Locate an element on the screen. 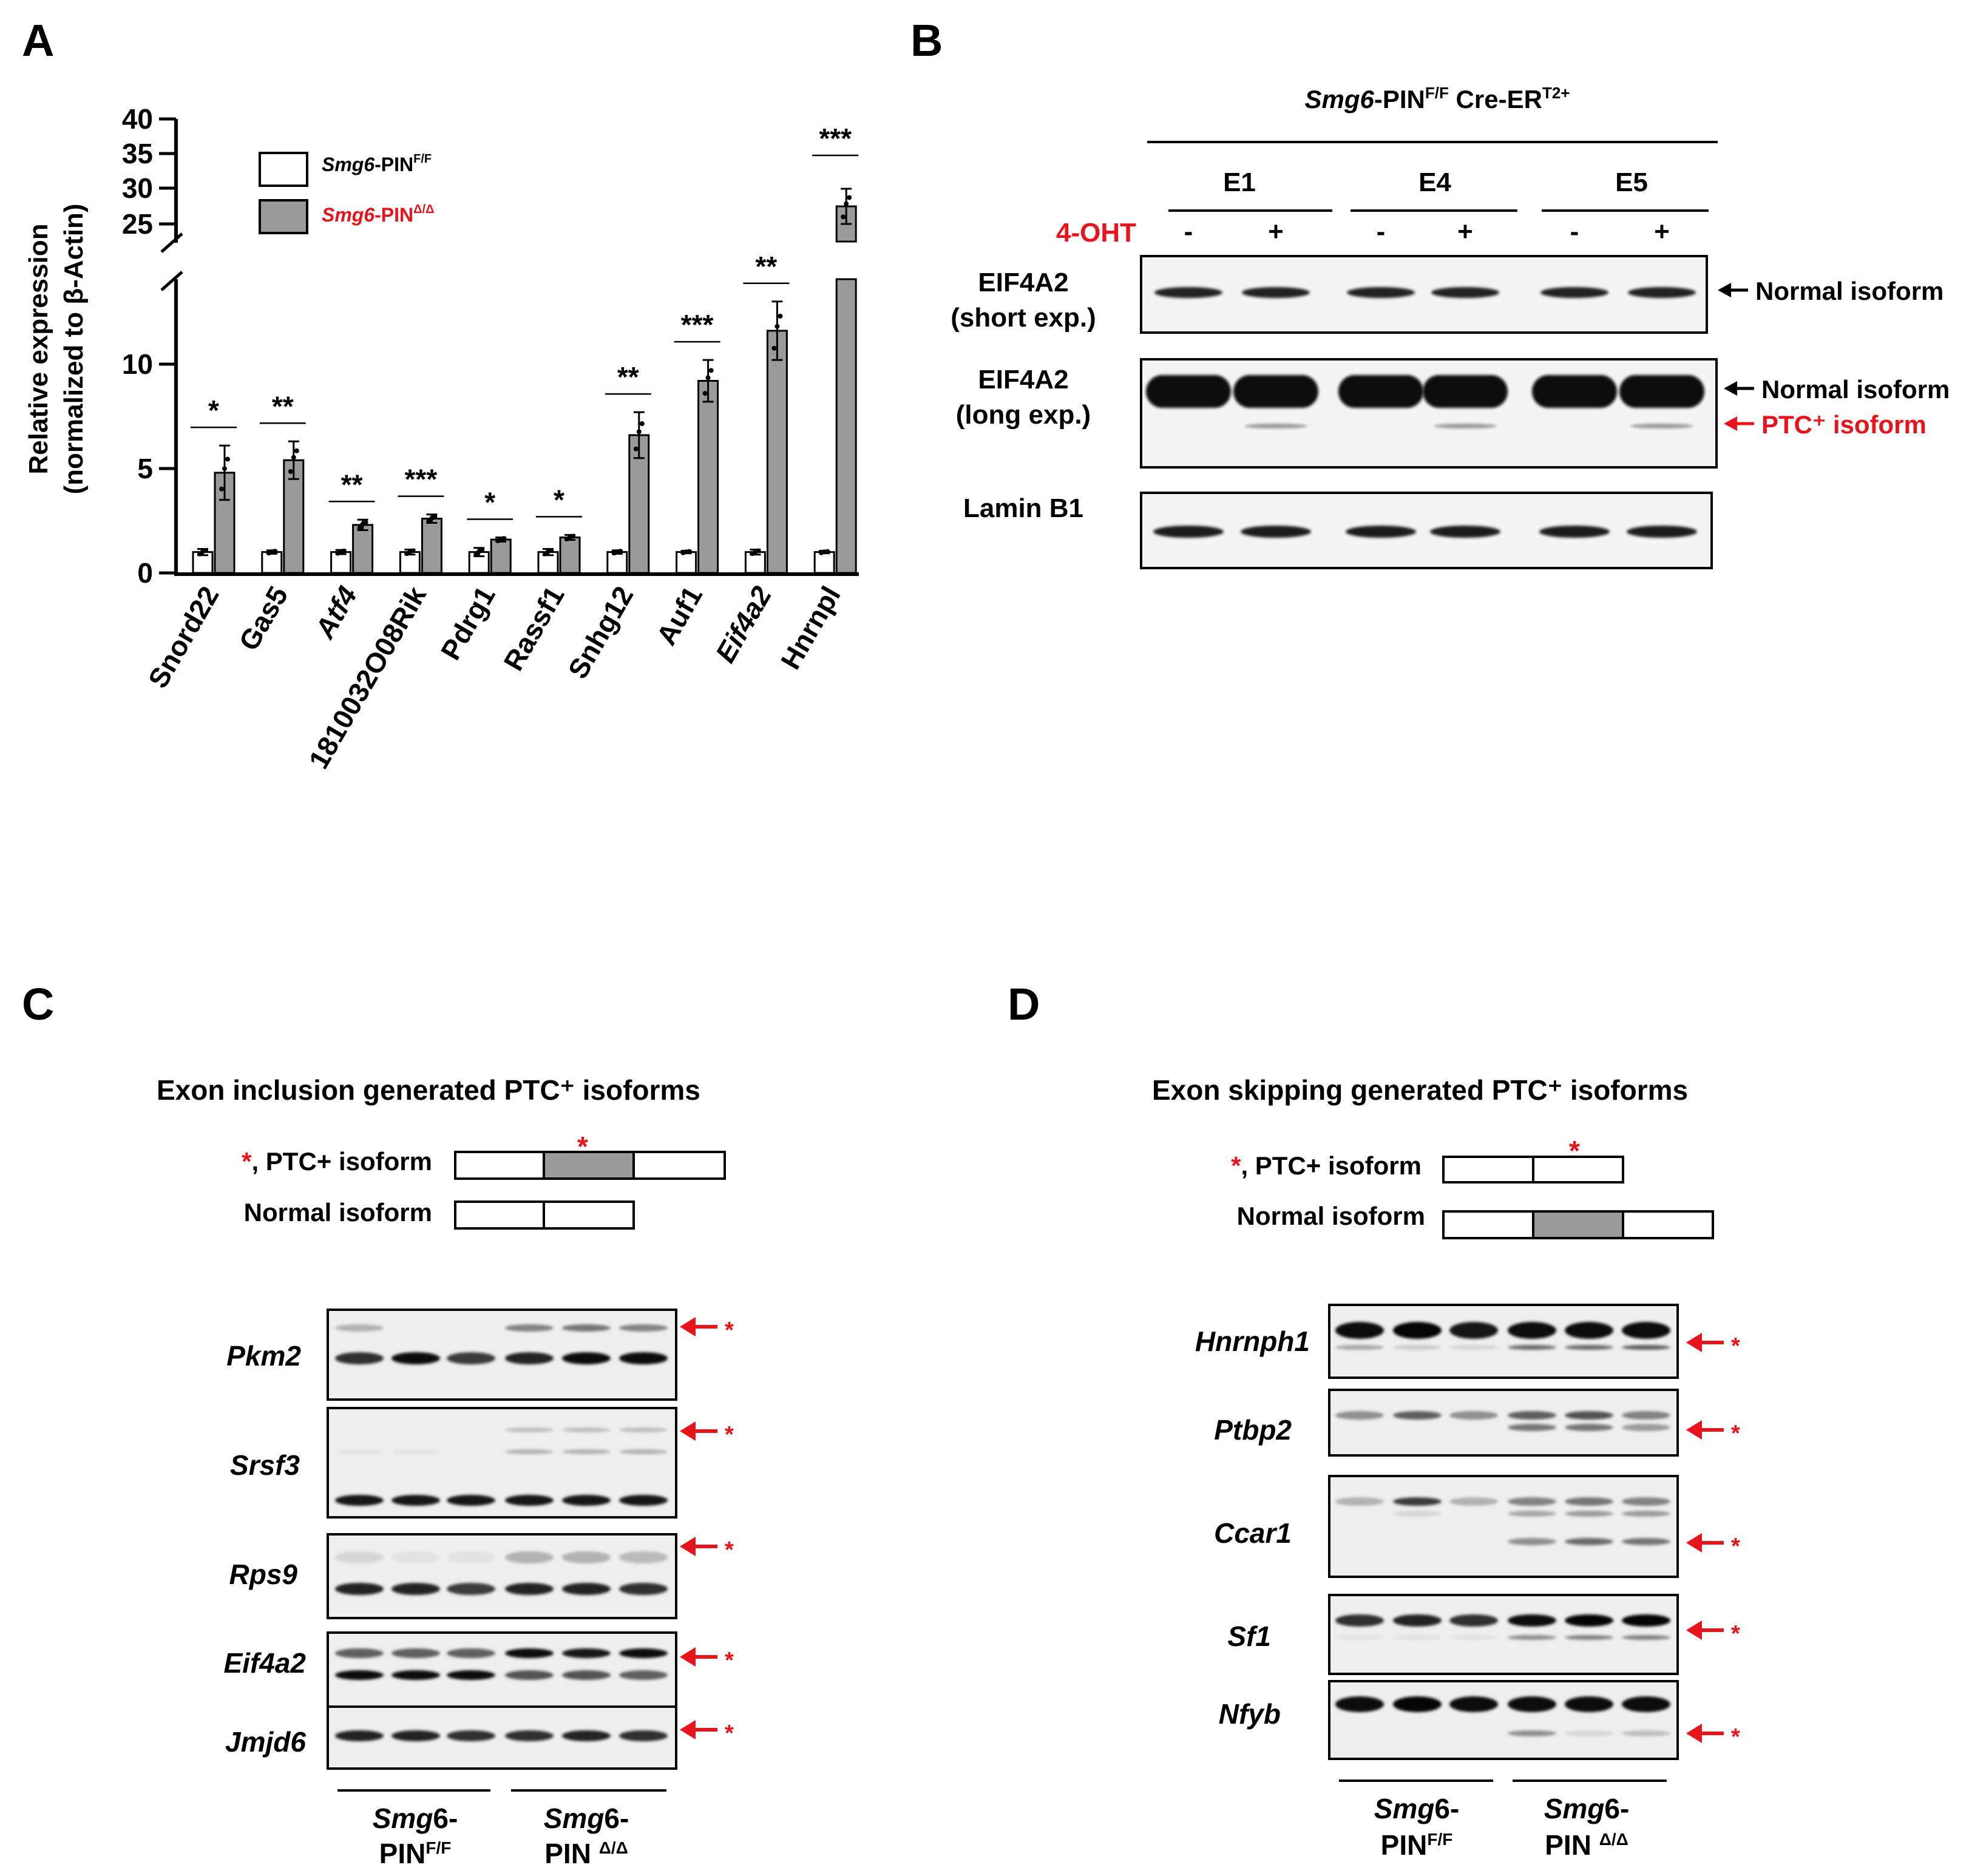  gene-label: Ccar1 is located at coordinates (1253, 1533).